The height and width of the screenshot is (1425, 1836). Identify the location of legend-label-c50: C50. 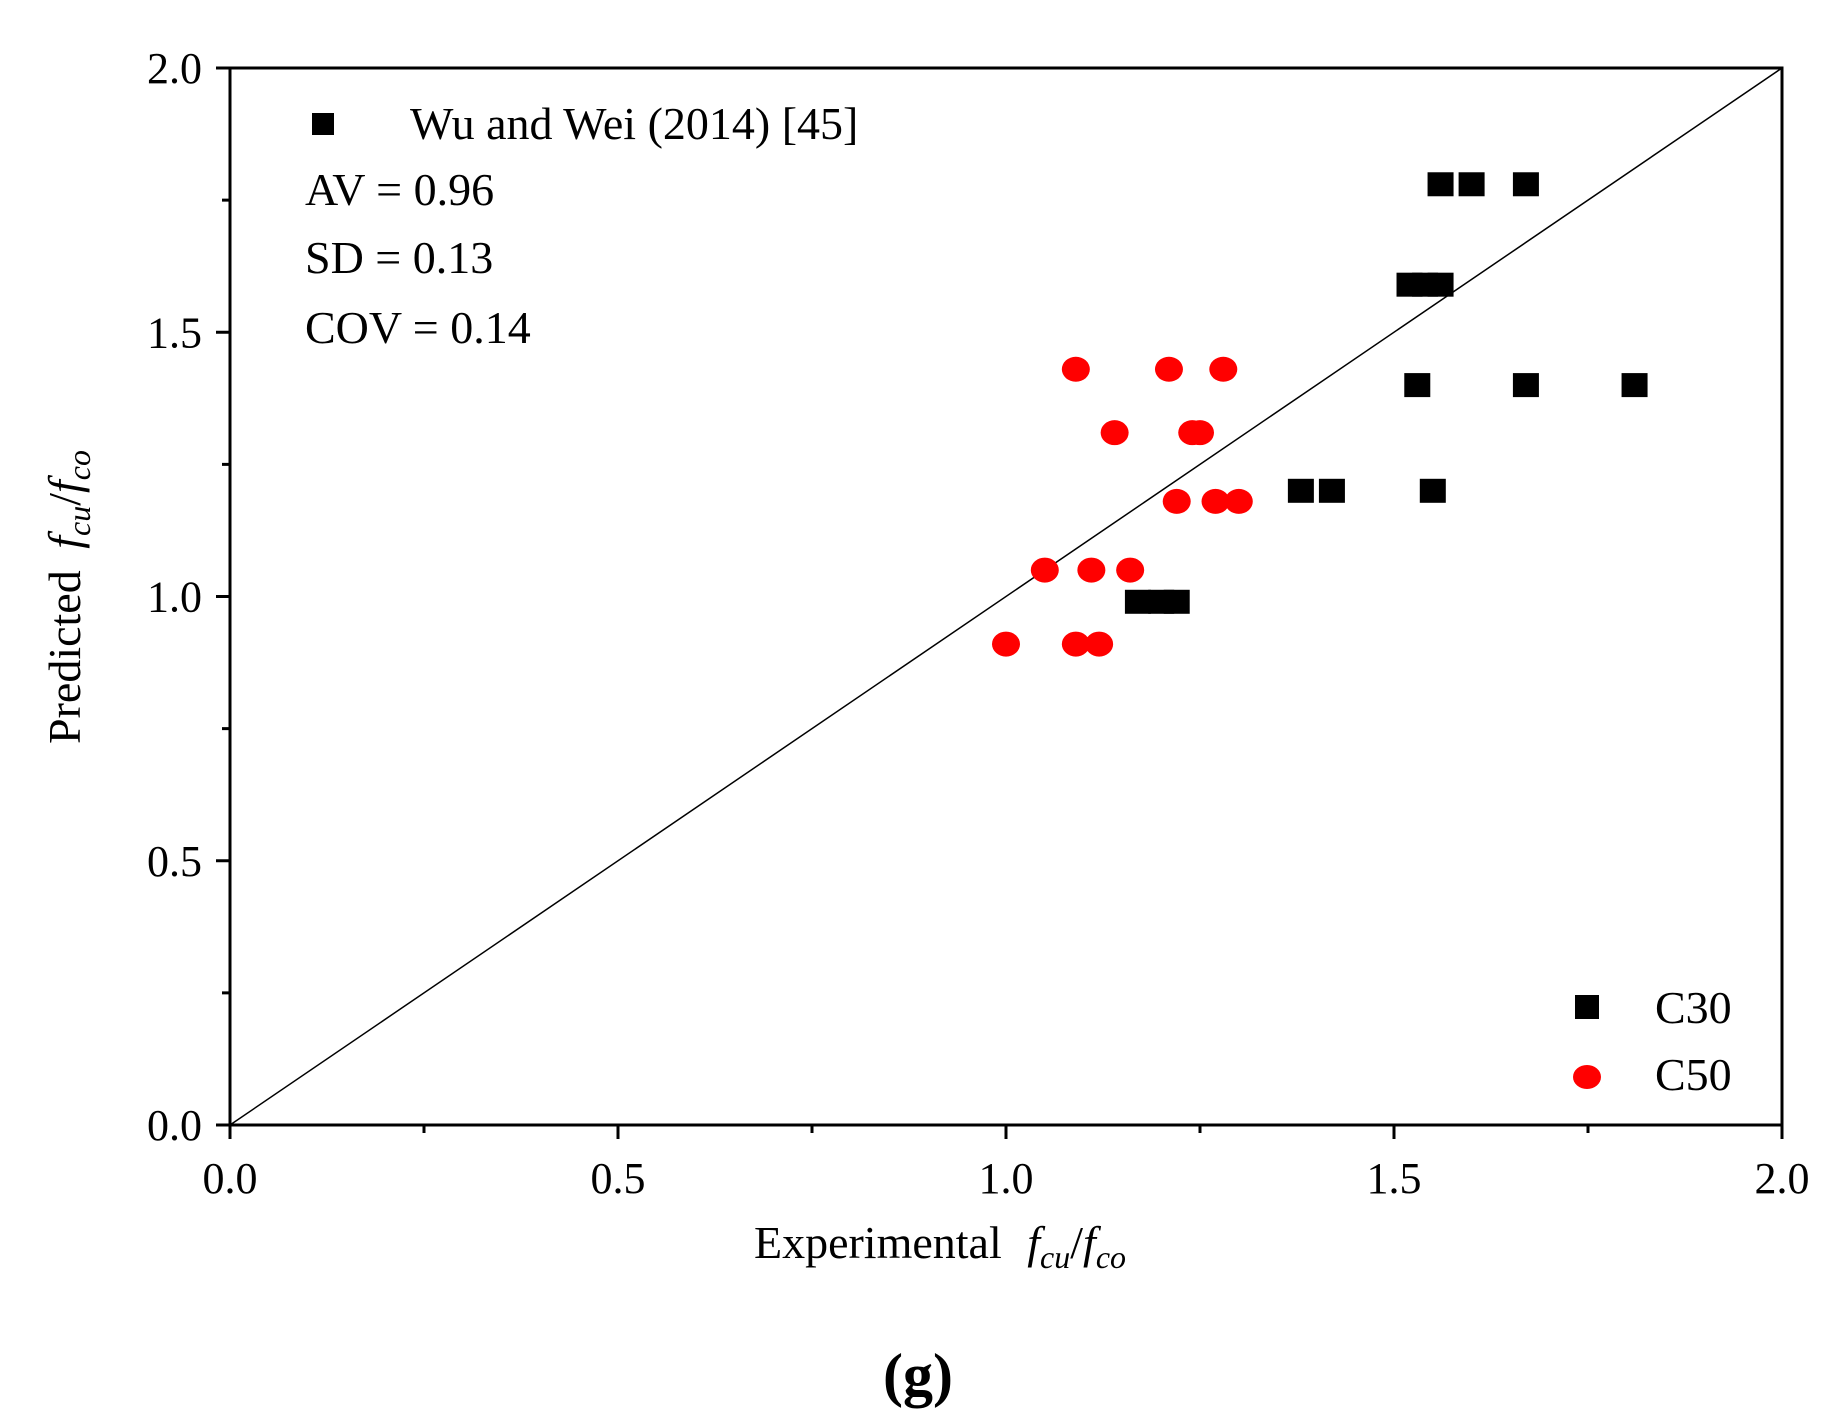
(1693, 1074).